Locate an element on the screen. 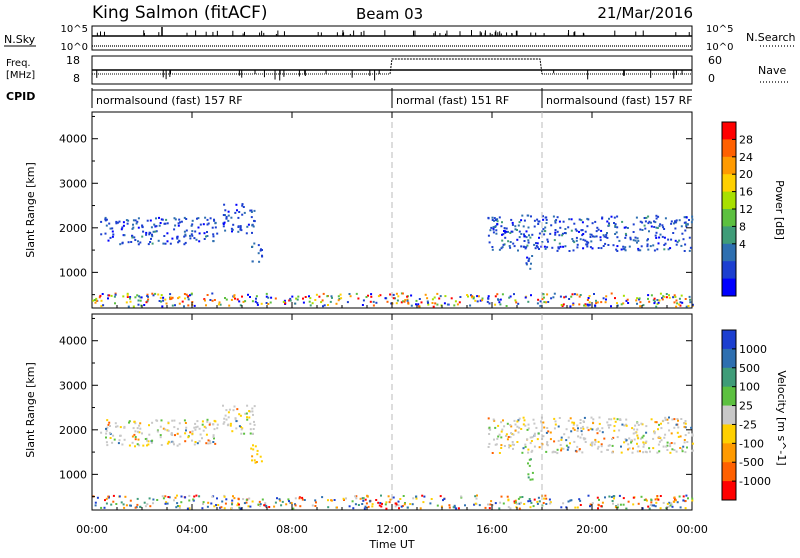  colorbar-tick-label: 24 is located at coordinates (746, 157).